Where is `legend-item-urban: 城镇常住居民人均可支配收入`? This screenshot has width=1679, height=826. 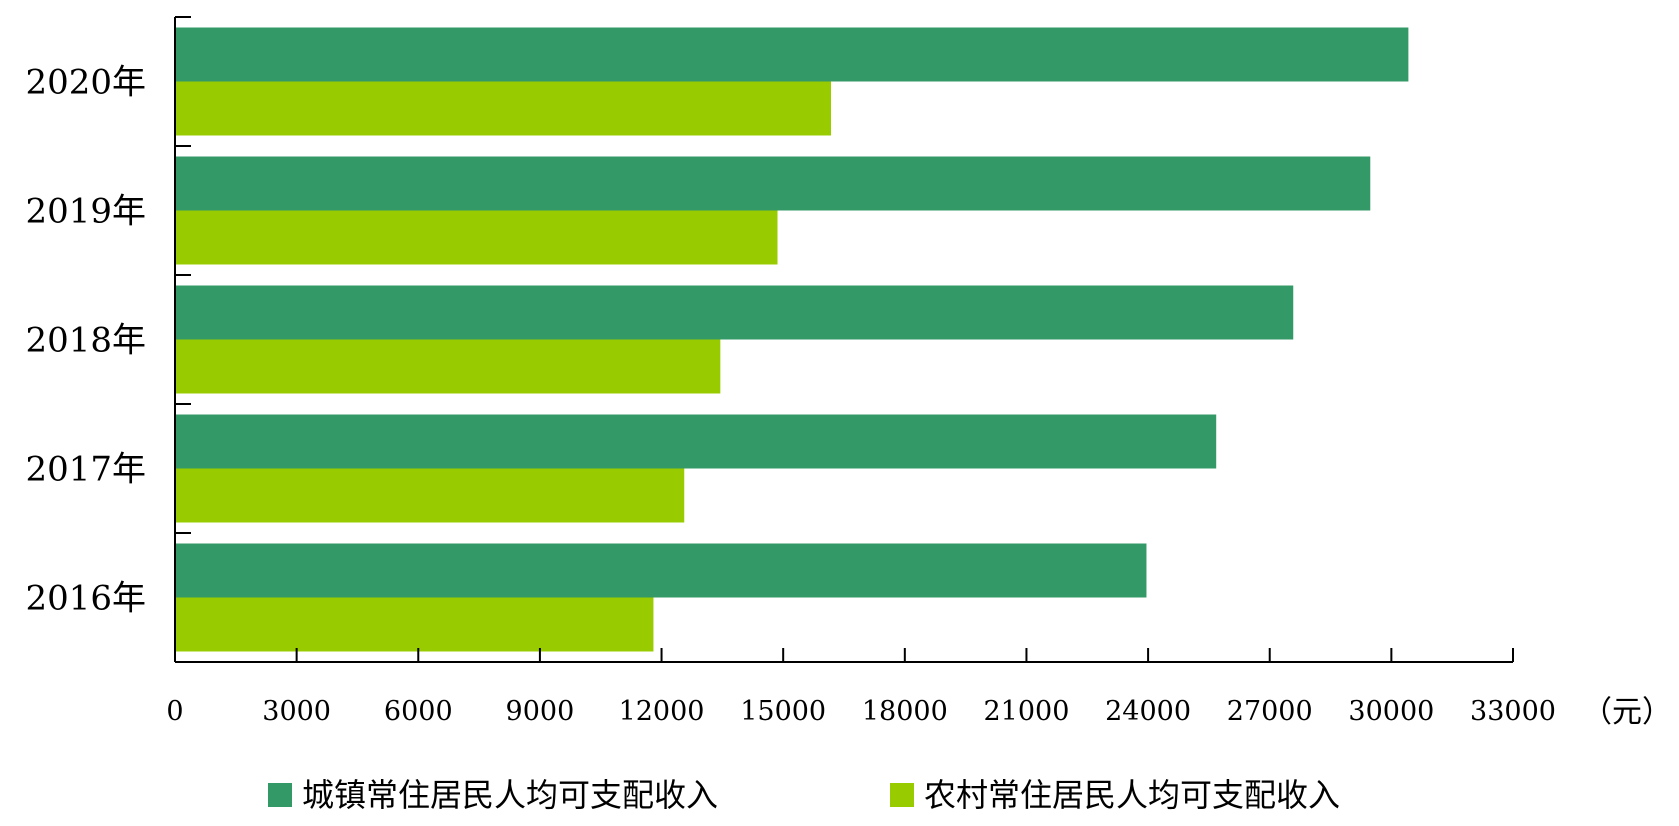 legend-item-urban: 城镇常住居民人均可支配收入 is located at coordinates (493, 795).